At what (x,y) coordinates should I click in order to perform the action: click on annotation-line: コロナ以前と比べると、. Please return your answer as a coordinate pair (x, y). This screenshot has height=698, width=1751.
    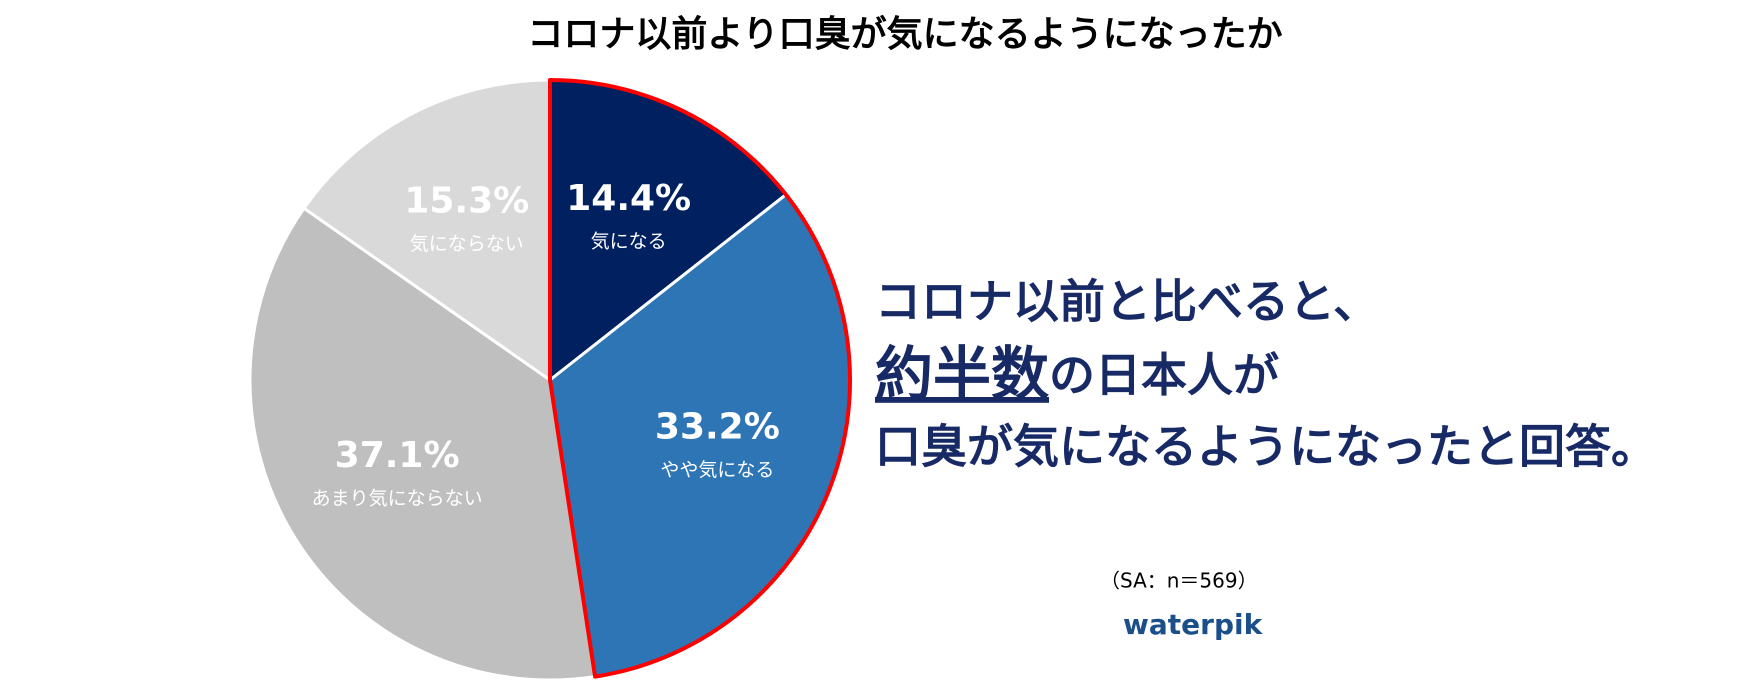
    Looking at the image, I should click on (1127, 302).